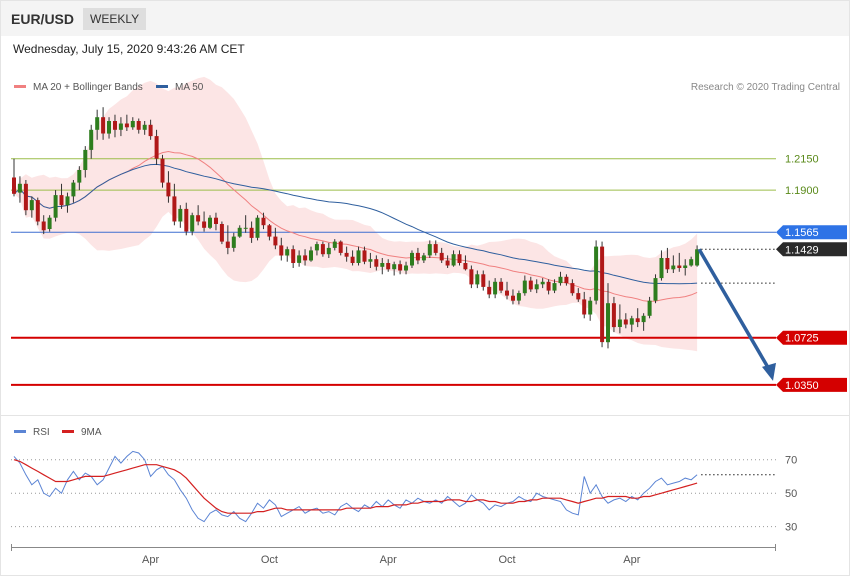 The height and width of the screenshot is (576, 850). I want to click on last-price-tag-label: 1.1429, so click(802, 250).